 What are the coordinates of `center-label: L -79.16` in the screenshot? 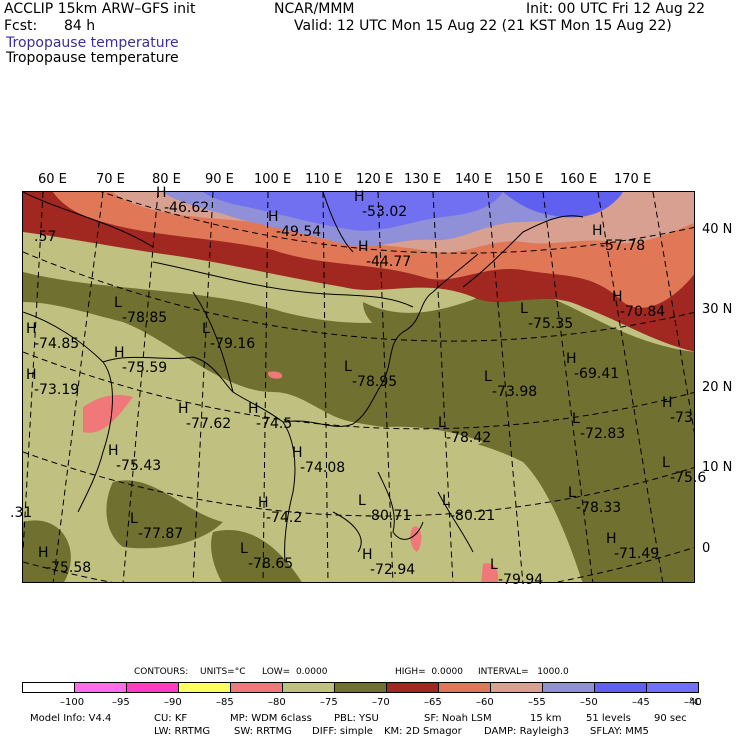 It's located at (227, 337).